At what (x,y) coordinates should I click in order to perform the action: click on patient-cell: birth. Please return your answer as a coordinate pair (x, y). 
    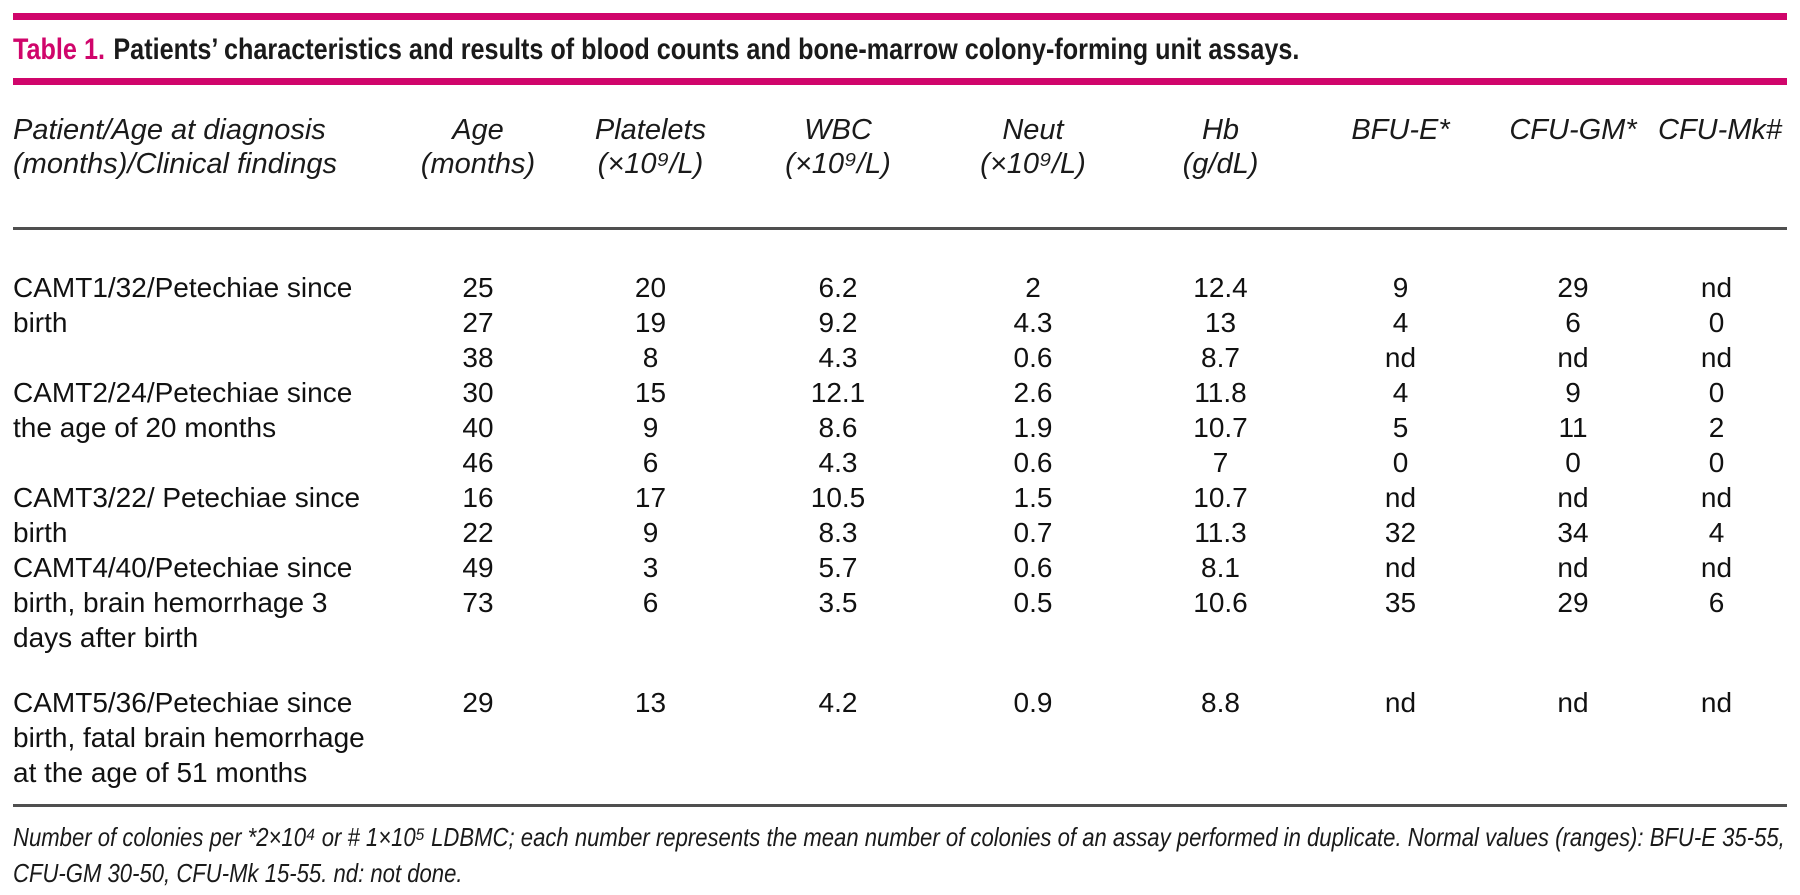
    Looking at the image, I should click on (40, 322).